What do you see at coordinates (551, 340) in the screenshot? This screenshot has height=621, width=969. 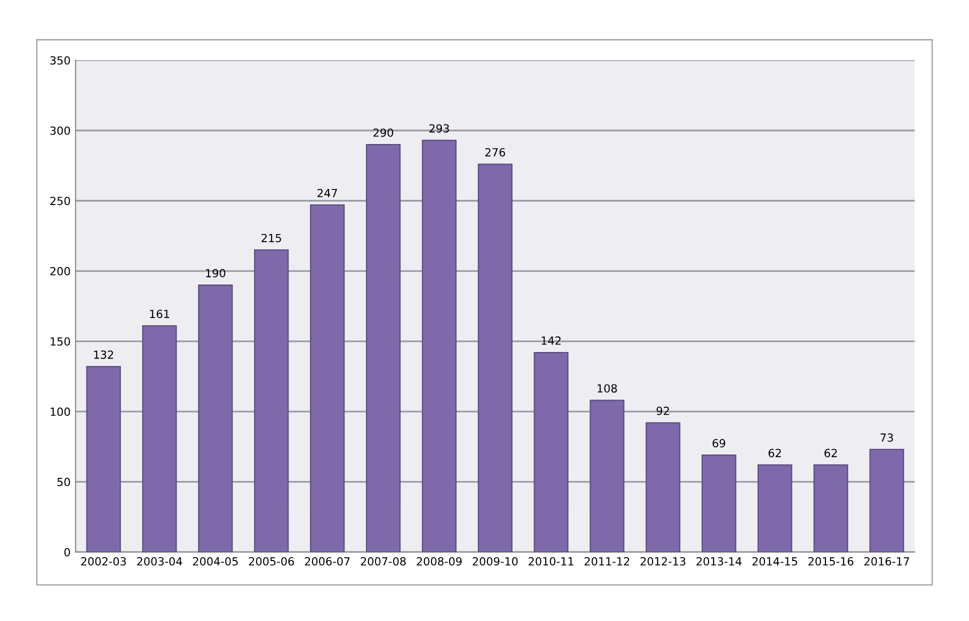 I see `data-label: 142` at bounding box center [551, 340].